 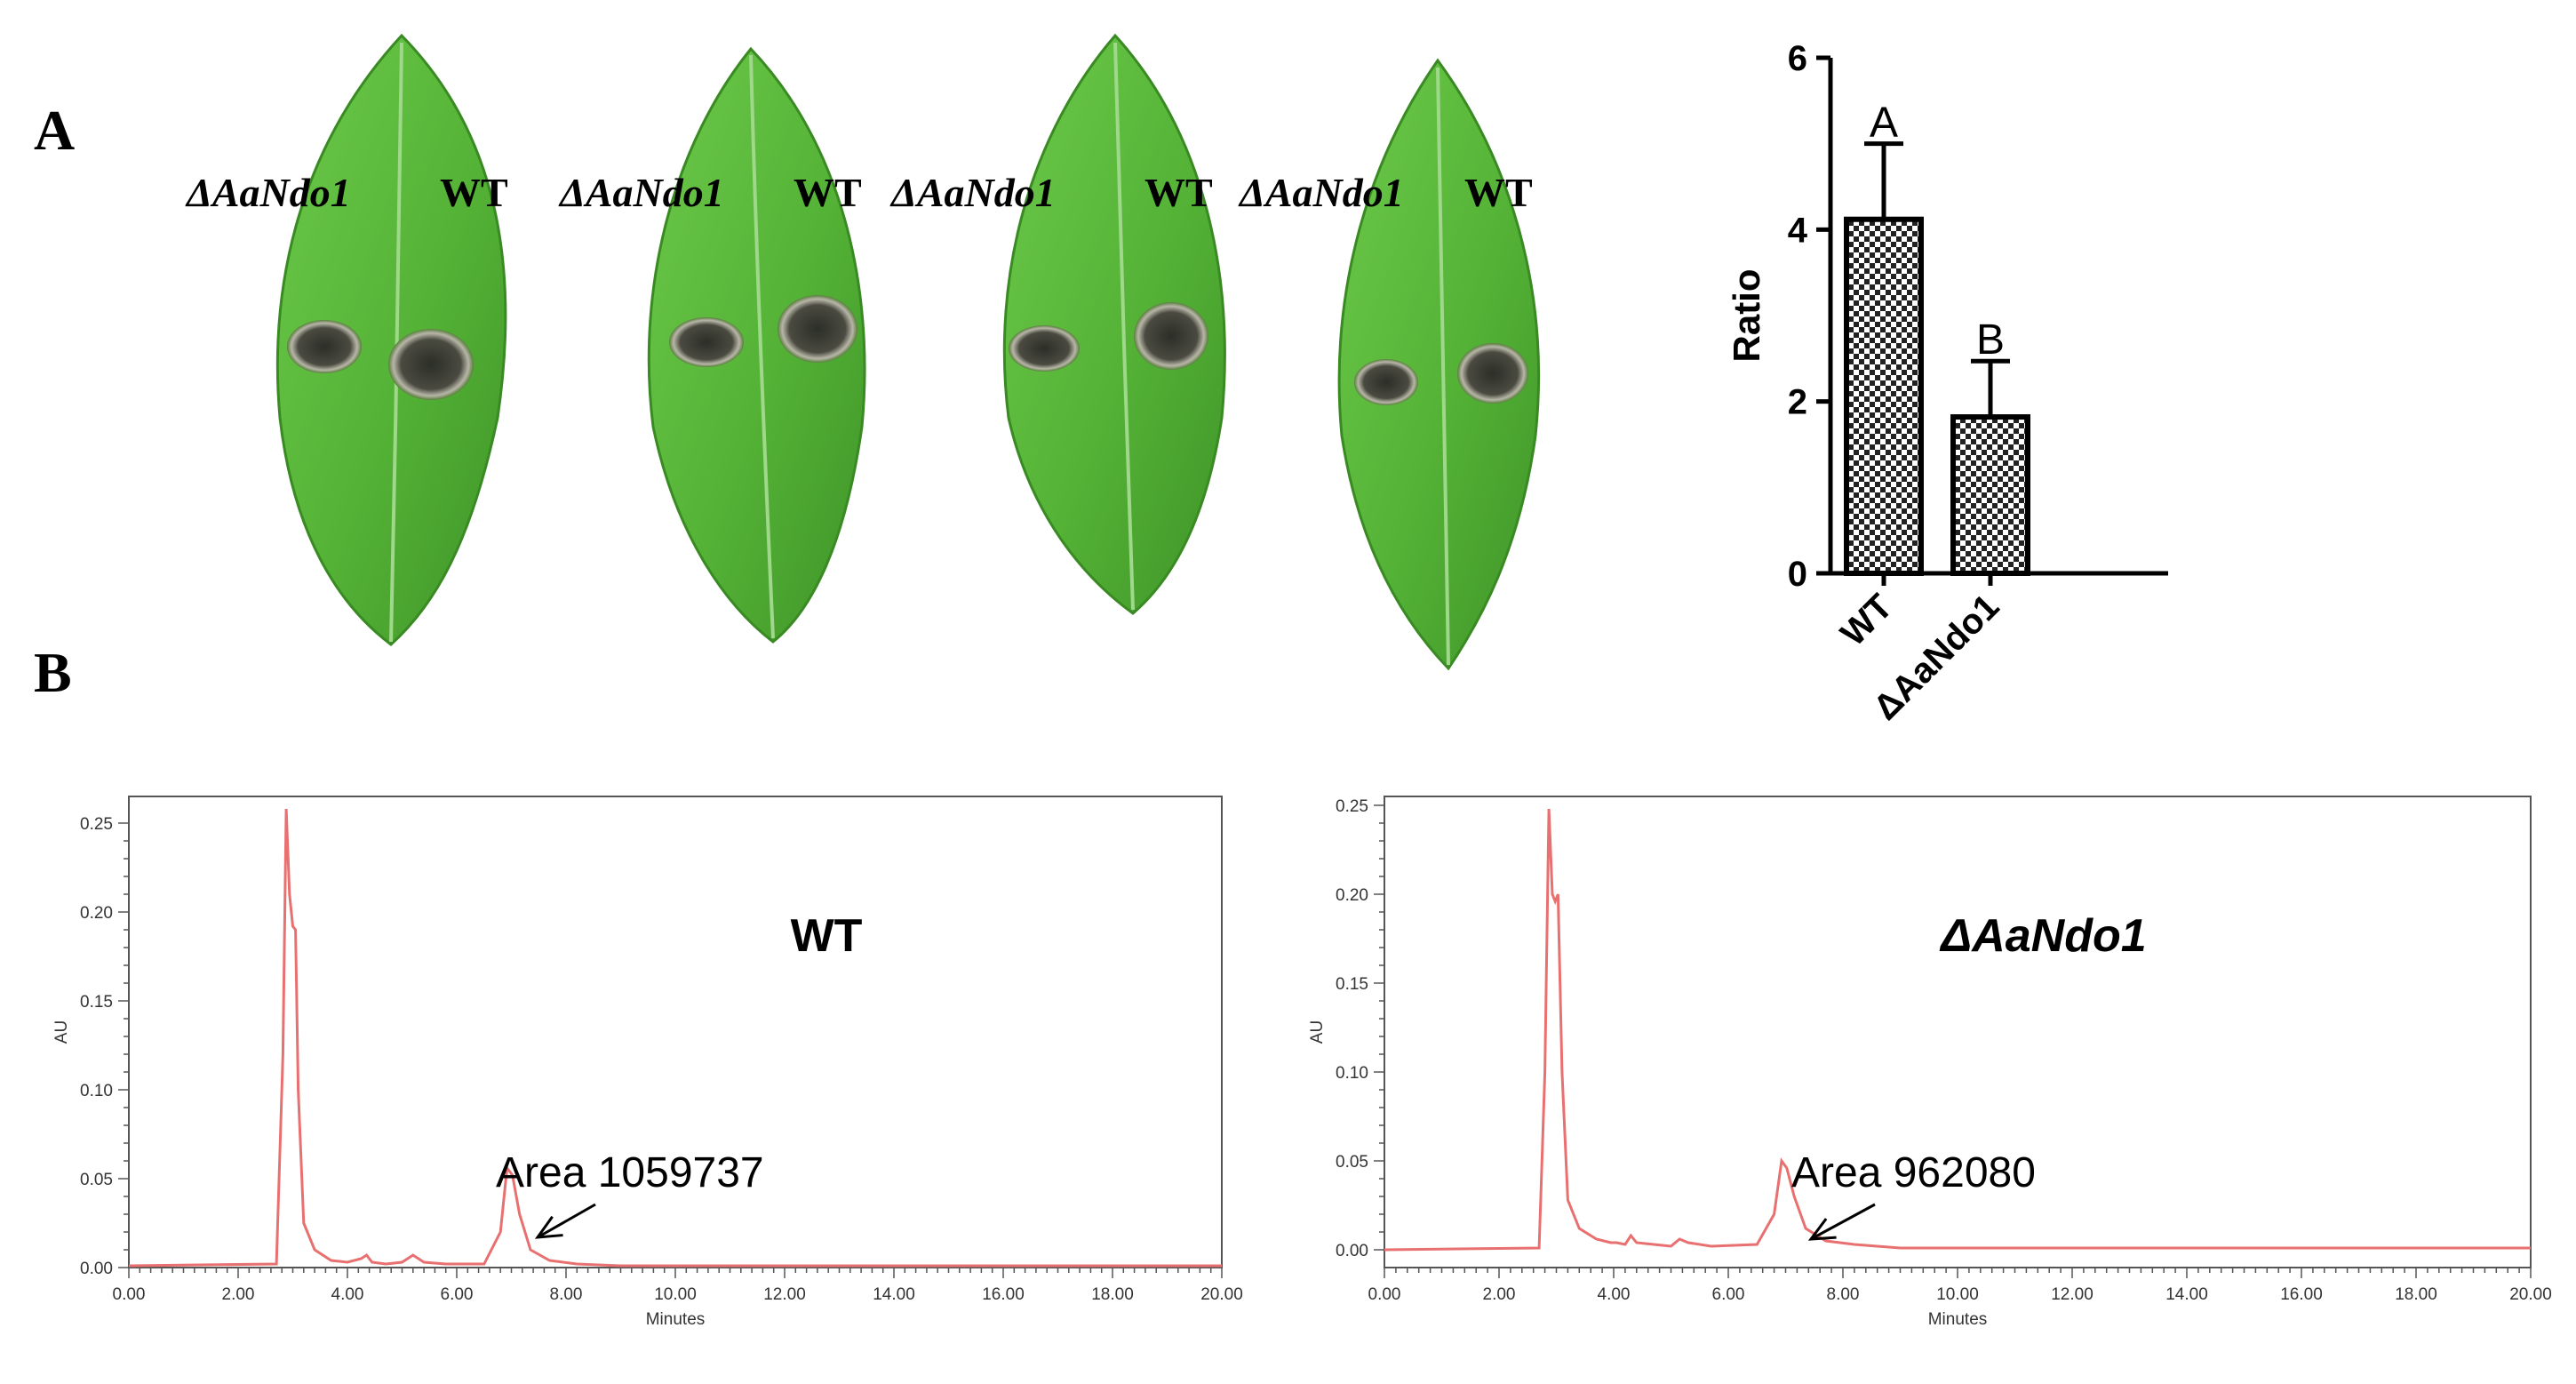 I want to click on y-tick-label: 6, so click(x=1797, y=58).